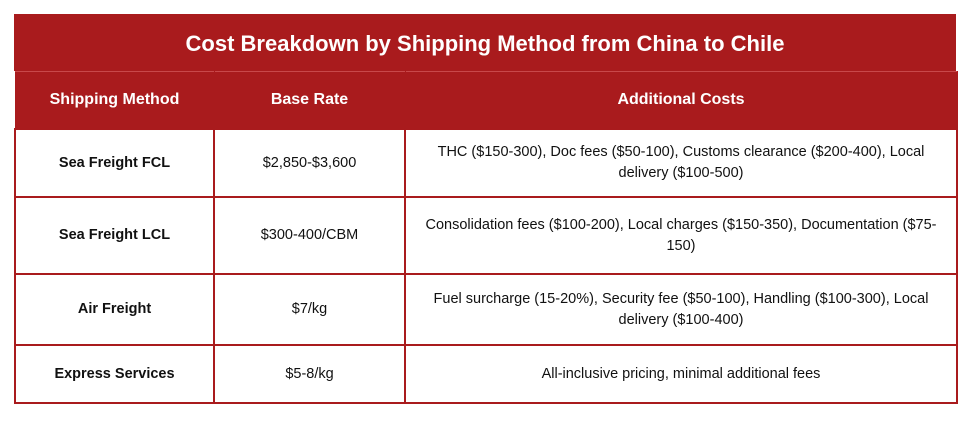 The width and height of the screenshot is (978, 423). What do you see at coordinates (114, 374) in the screenshot?
I see `cell-shipping-method: Express Services` at bounding box center [114, 374].